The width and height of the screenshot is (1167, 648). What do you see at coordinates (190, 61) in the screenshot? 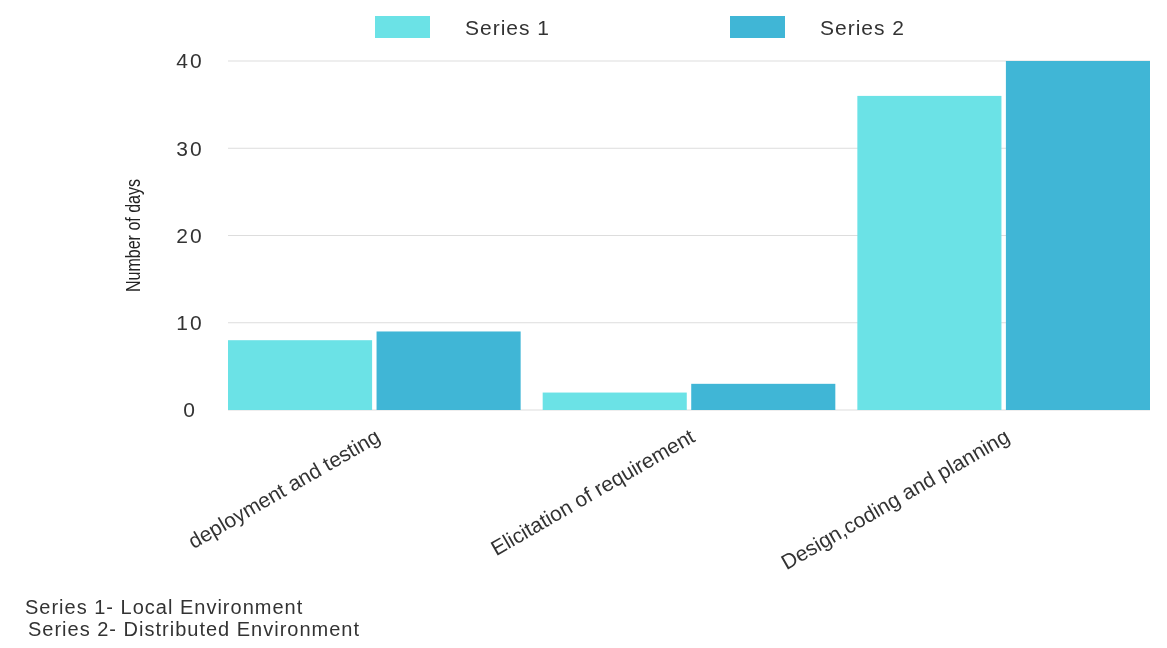
I see `y-tick-label: 40` at bounding box center [190, 61].